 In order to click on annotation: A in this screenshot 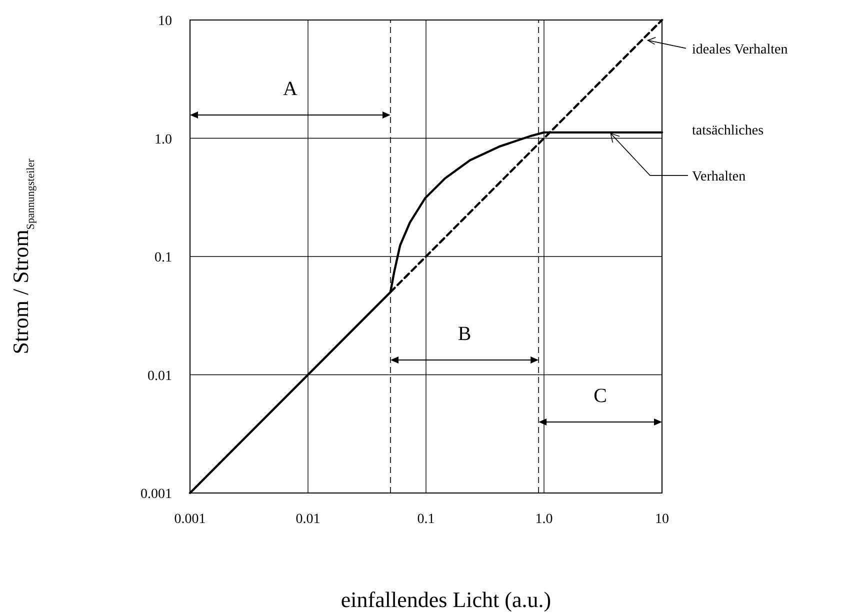, I will do `click(290, 89)`.